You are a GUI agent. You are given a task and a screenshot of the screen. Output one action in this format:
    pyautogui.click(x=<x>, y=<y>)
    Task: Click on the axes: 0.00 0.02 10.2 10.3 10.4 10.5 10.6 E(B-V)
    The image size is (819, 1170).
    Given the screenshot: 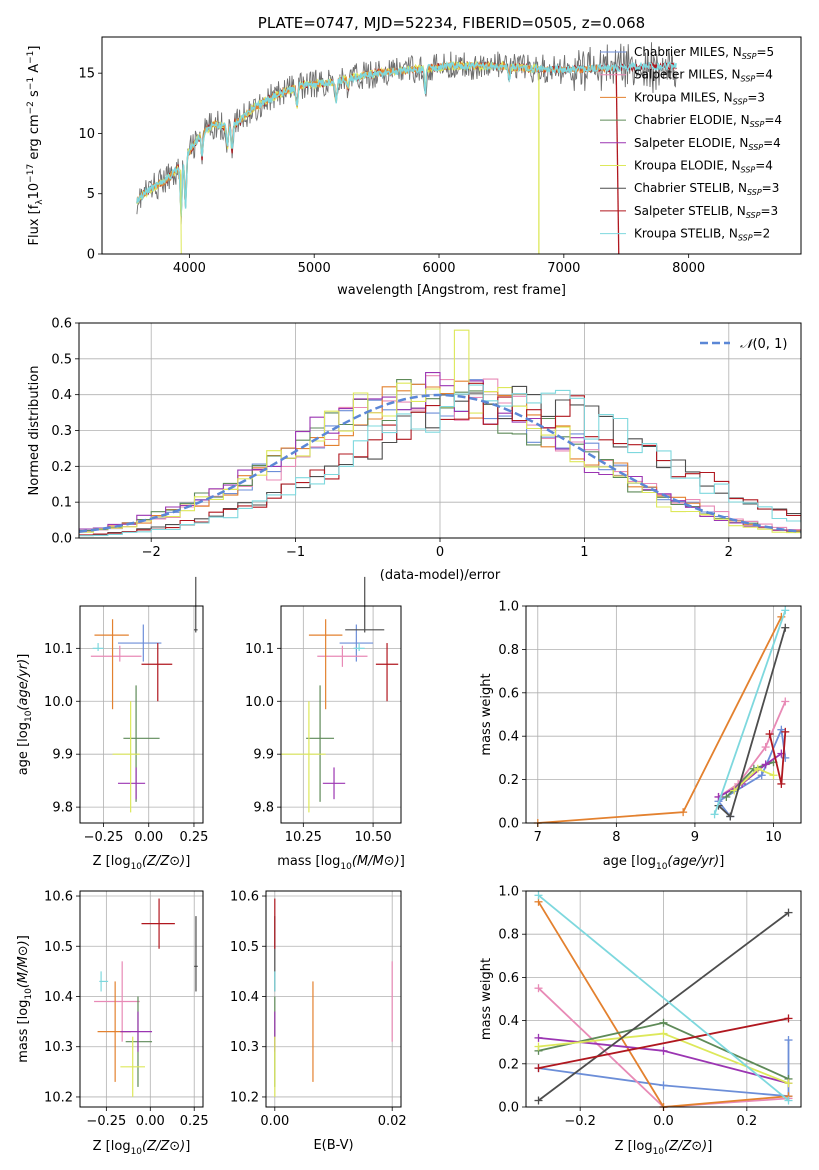 What is the action you would take?
    pyautogui.click(x=318, y=1021)
    